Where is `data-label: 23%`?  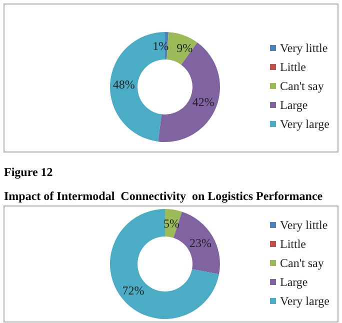
data-label: 23% is located at coordinates (201, 243).